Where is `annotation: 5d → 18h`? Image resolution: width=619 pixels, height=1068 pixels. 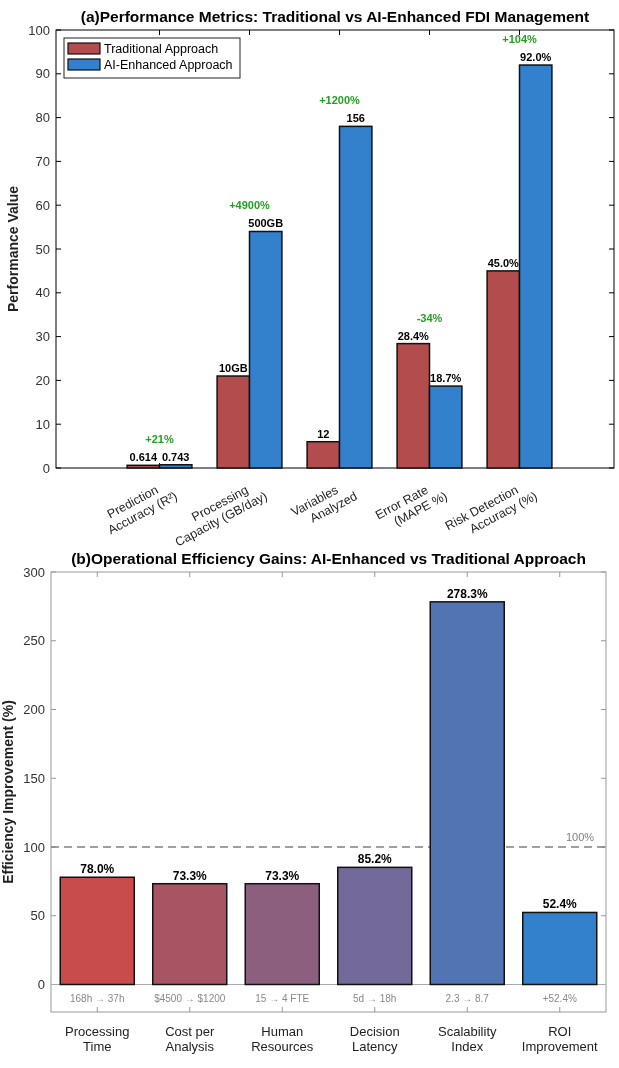 annotation: 5d → 18h is located at coordinates (375, 998).